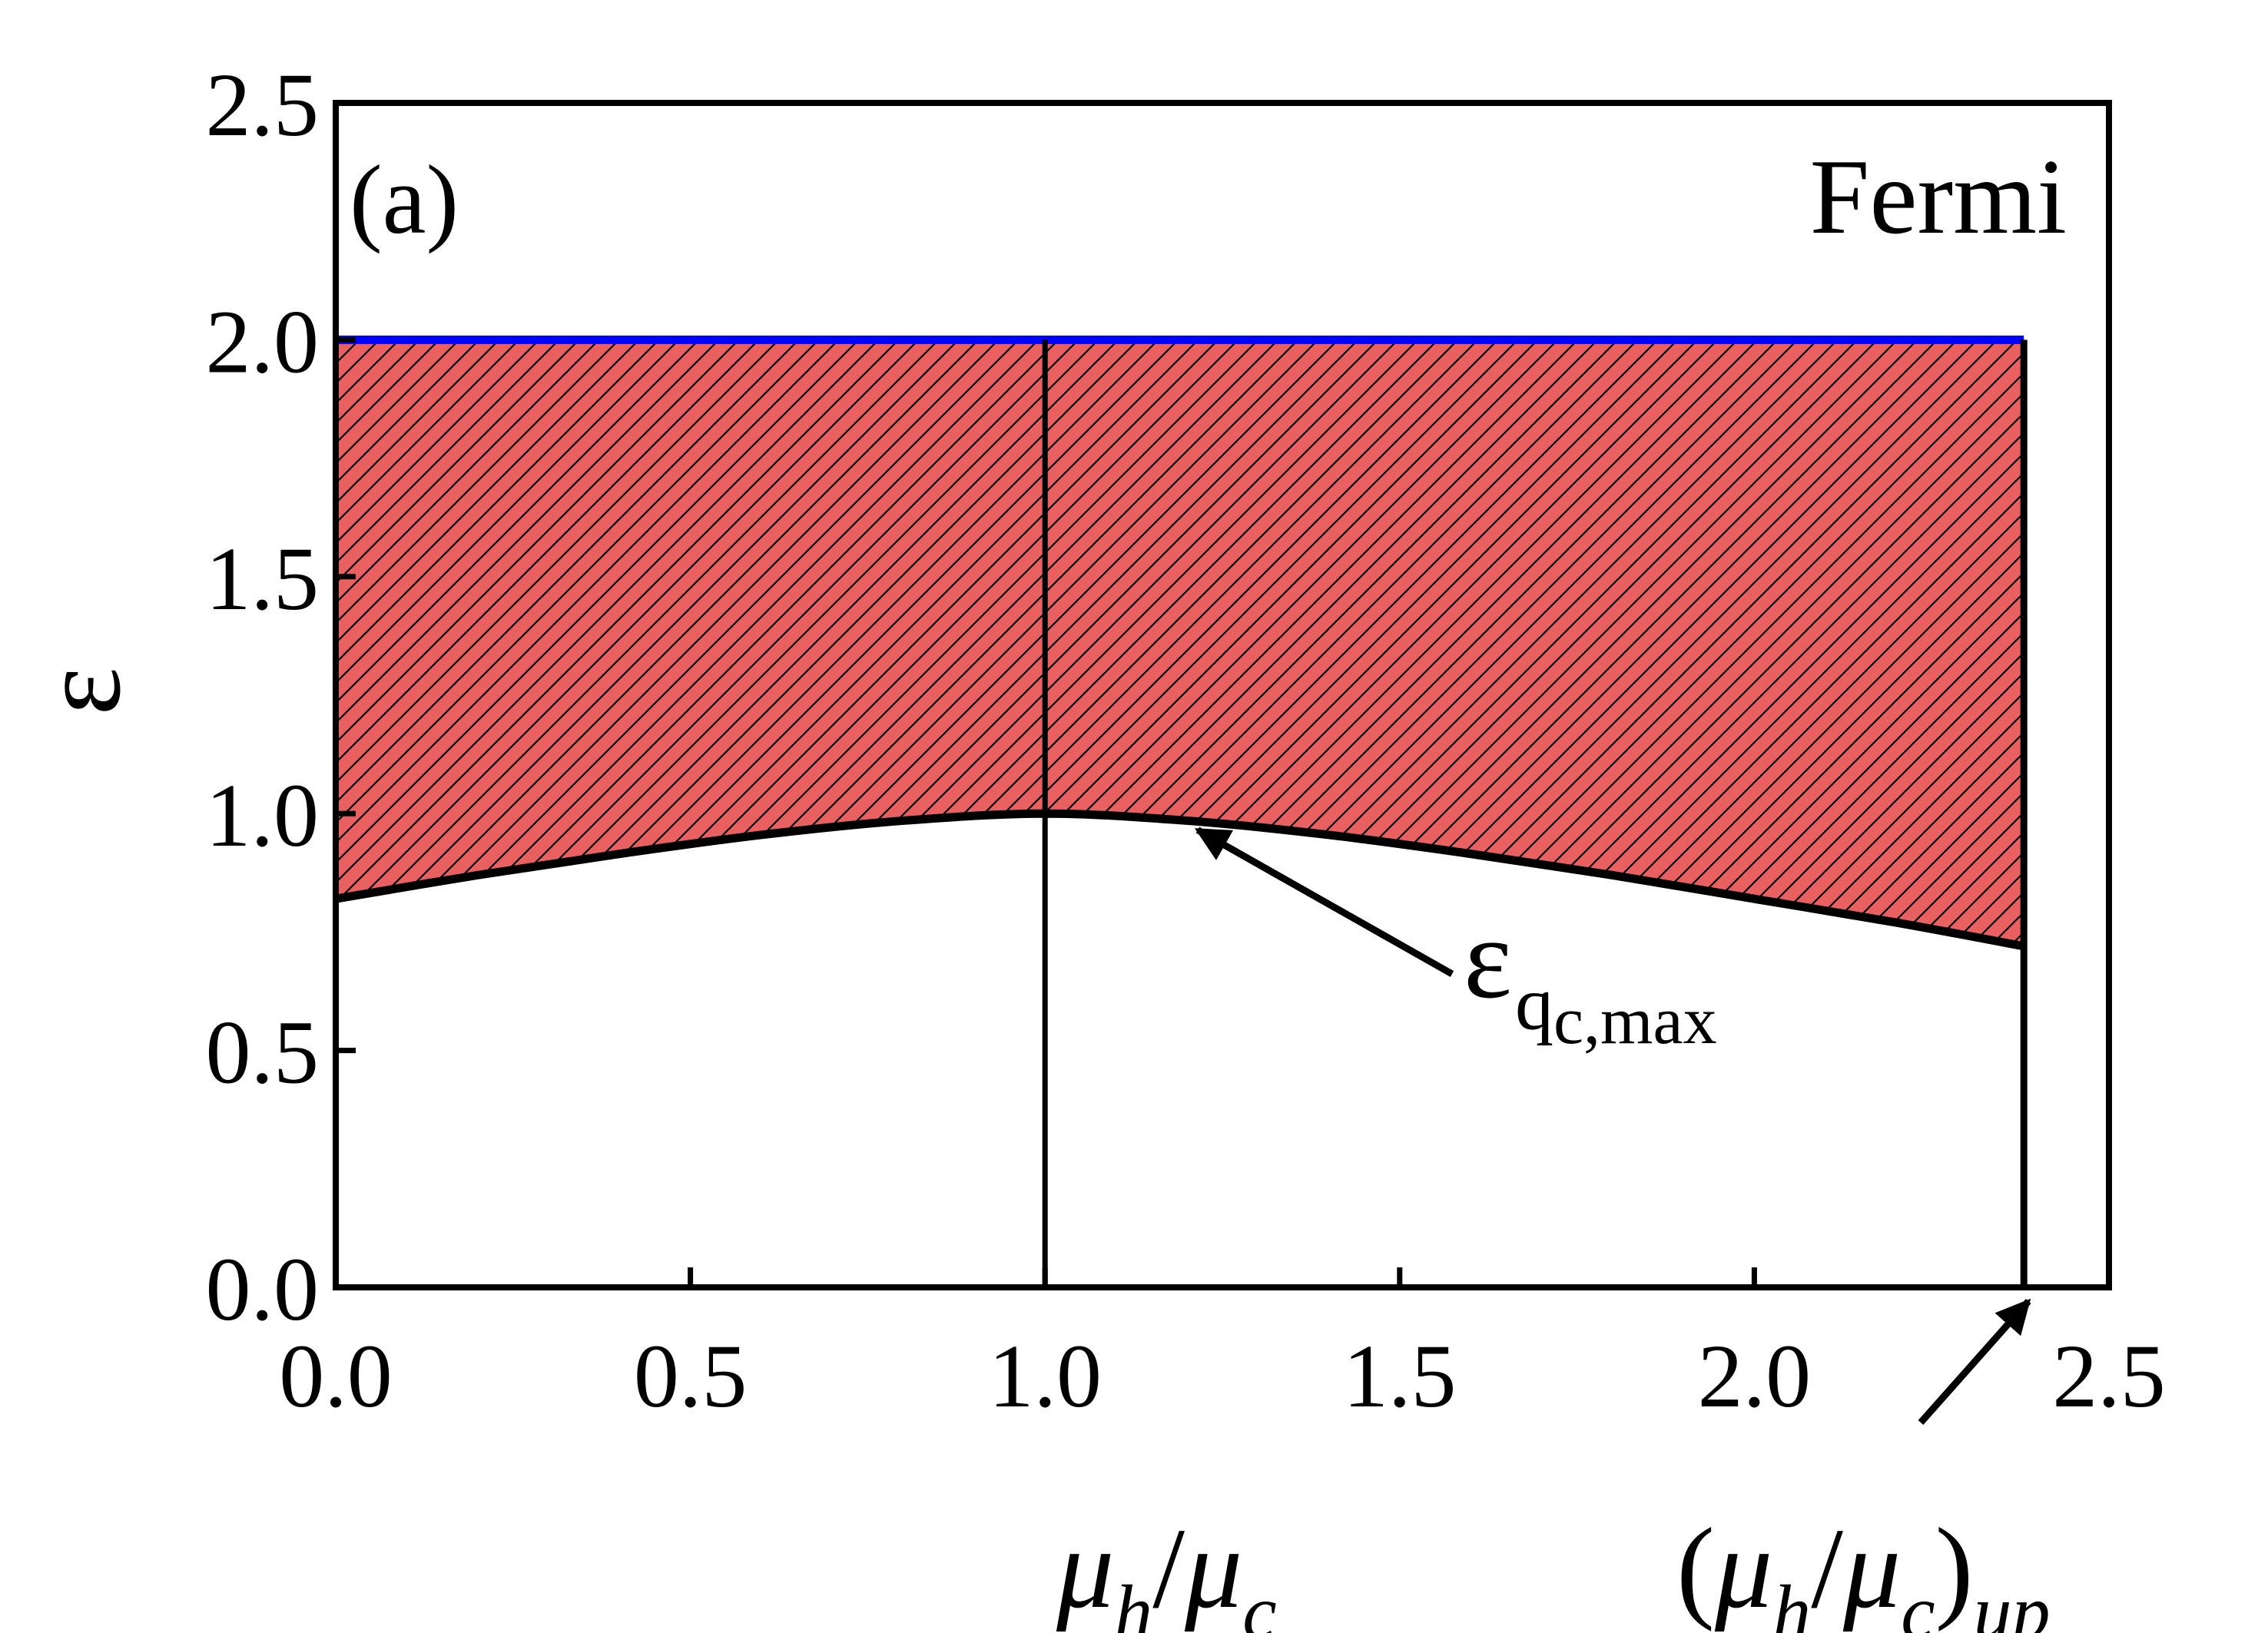  I want to click on x-axis-title-slash: /, so click(1168, 1568).